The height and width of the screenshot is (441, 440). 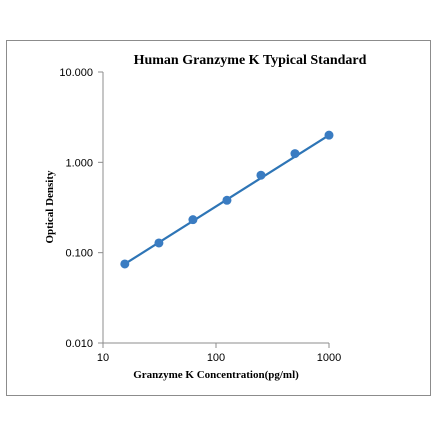 I want to click on y-tick-label: 0.100, so click(x=79, y=254).